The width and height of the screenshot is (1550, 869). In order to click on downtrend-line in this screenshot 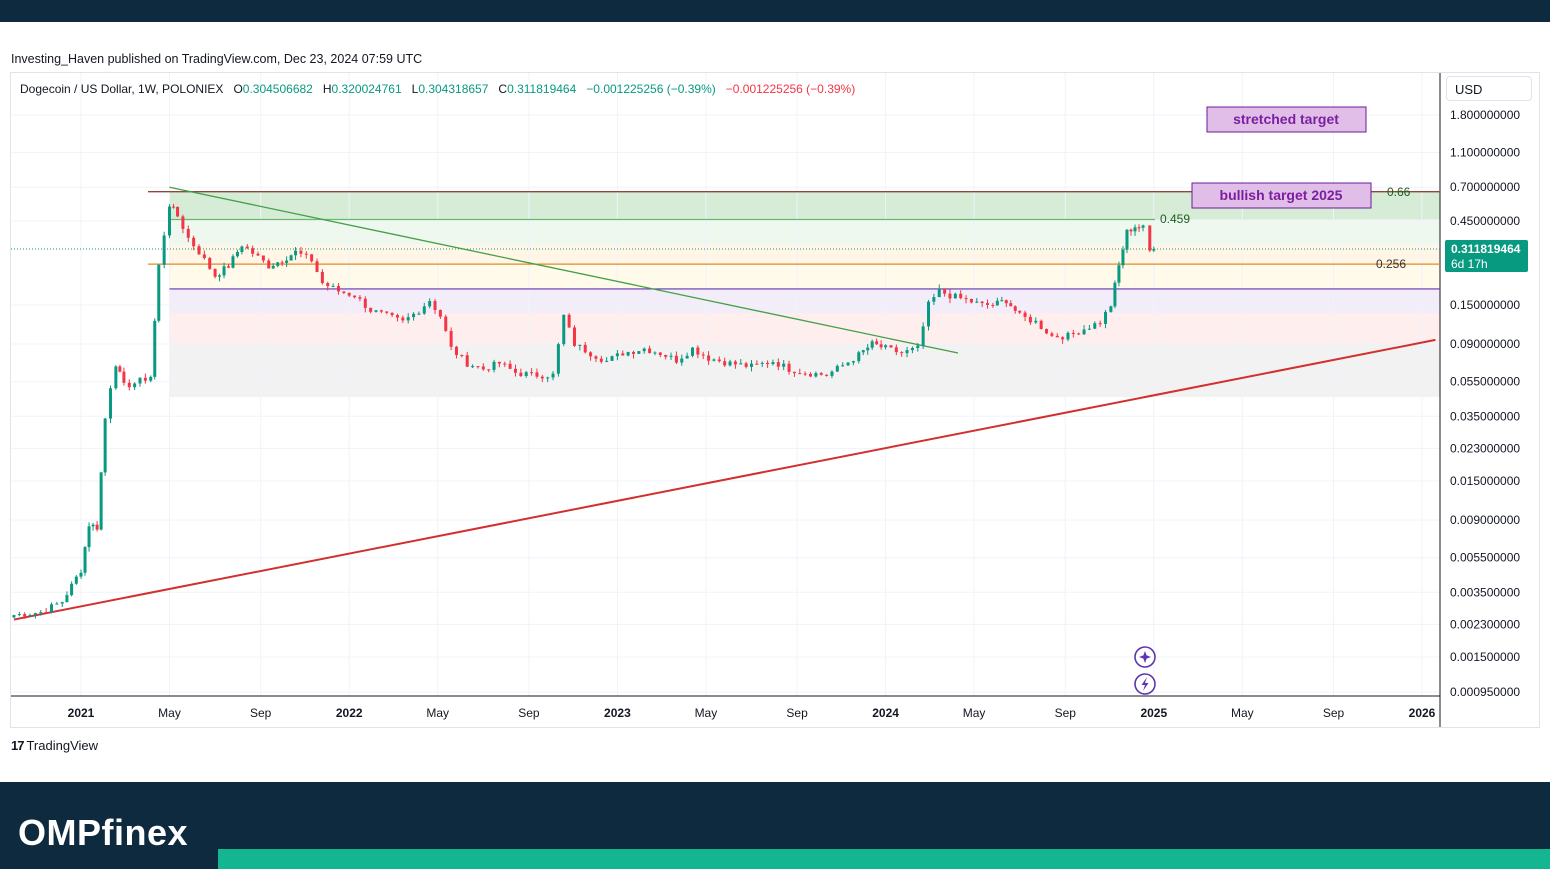, I will do `click(564, 270)`.